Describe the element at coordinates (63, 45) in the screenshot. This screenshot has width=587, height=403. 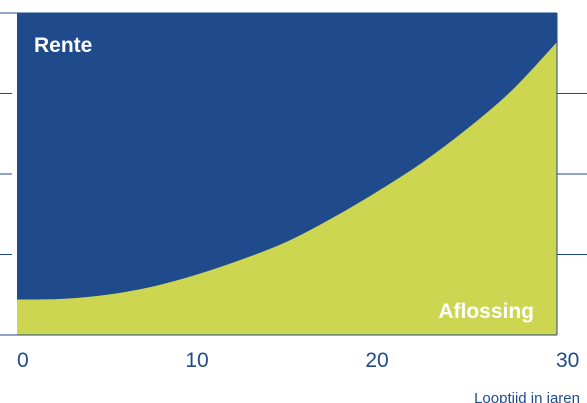
I see `series-label-rente: Rente` at that location.